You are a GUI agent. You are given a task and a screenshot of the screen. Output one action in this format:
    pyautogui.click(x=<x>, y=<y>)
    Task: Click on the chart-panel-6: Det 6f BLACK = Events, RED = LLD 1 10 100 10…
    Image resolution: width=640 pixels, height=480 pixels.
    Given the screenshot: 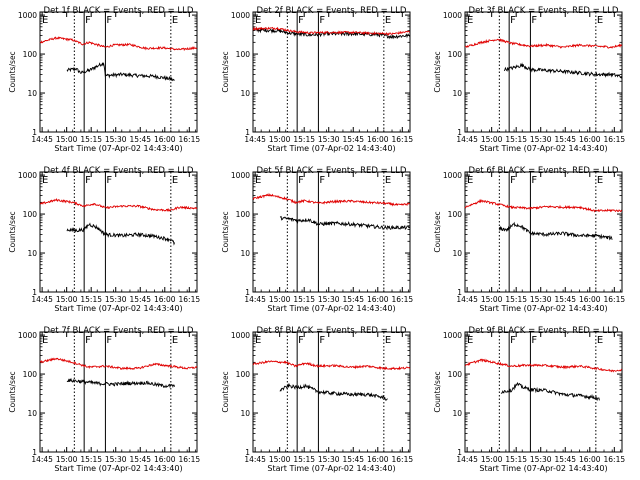 What is the action you would take?
    pyautogui.click(x=529, y=239)
    